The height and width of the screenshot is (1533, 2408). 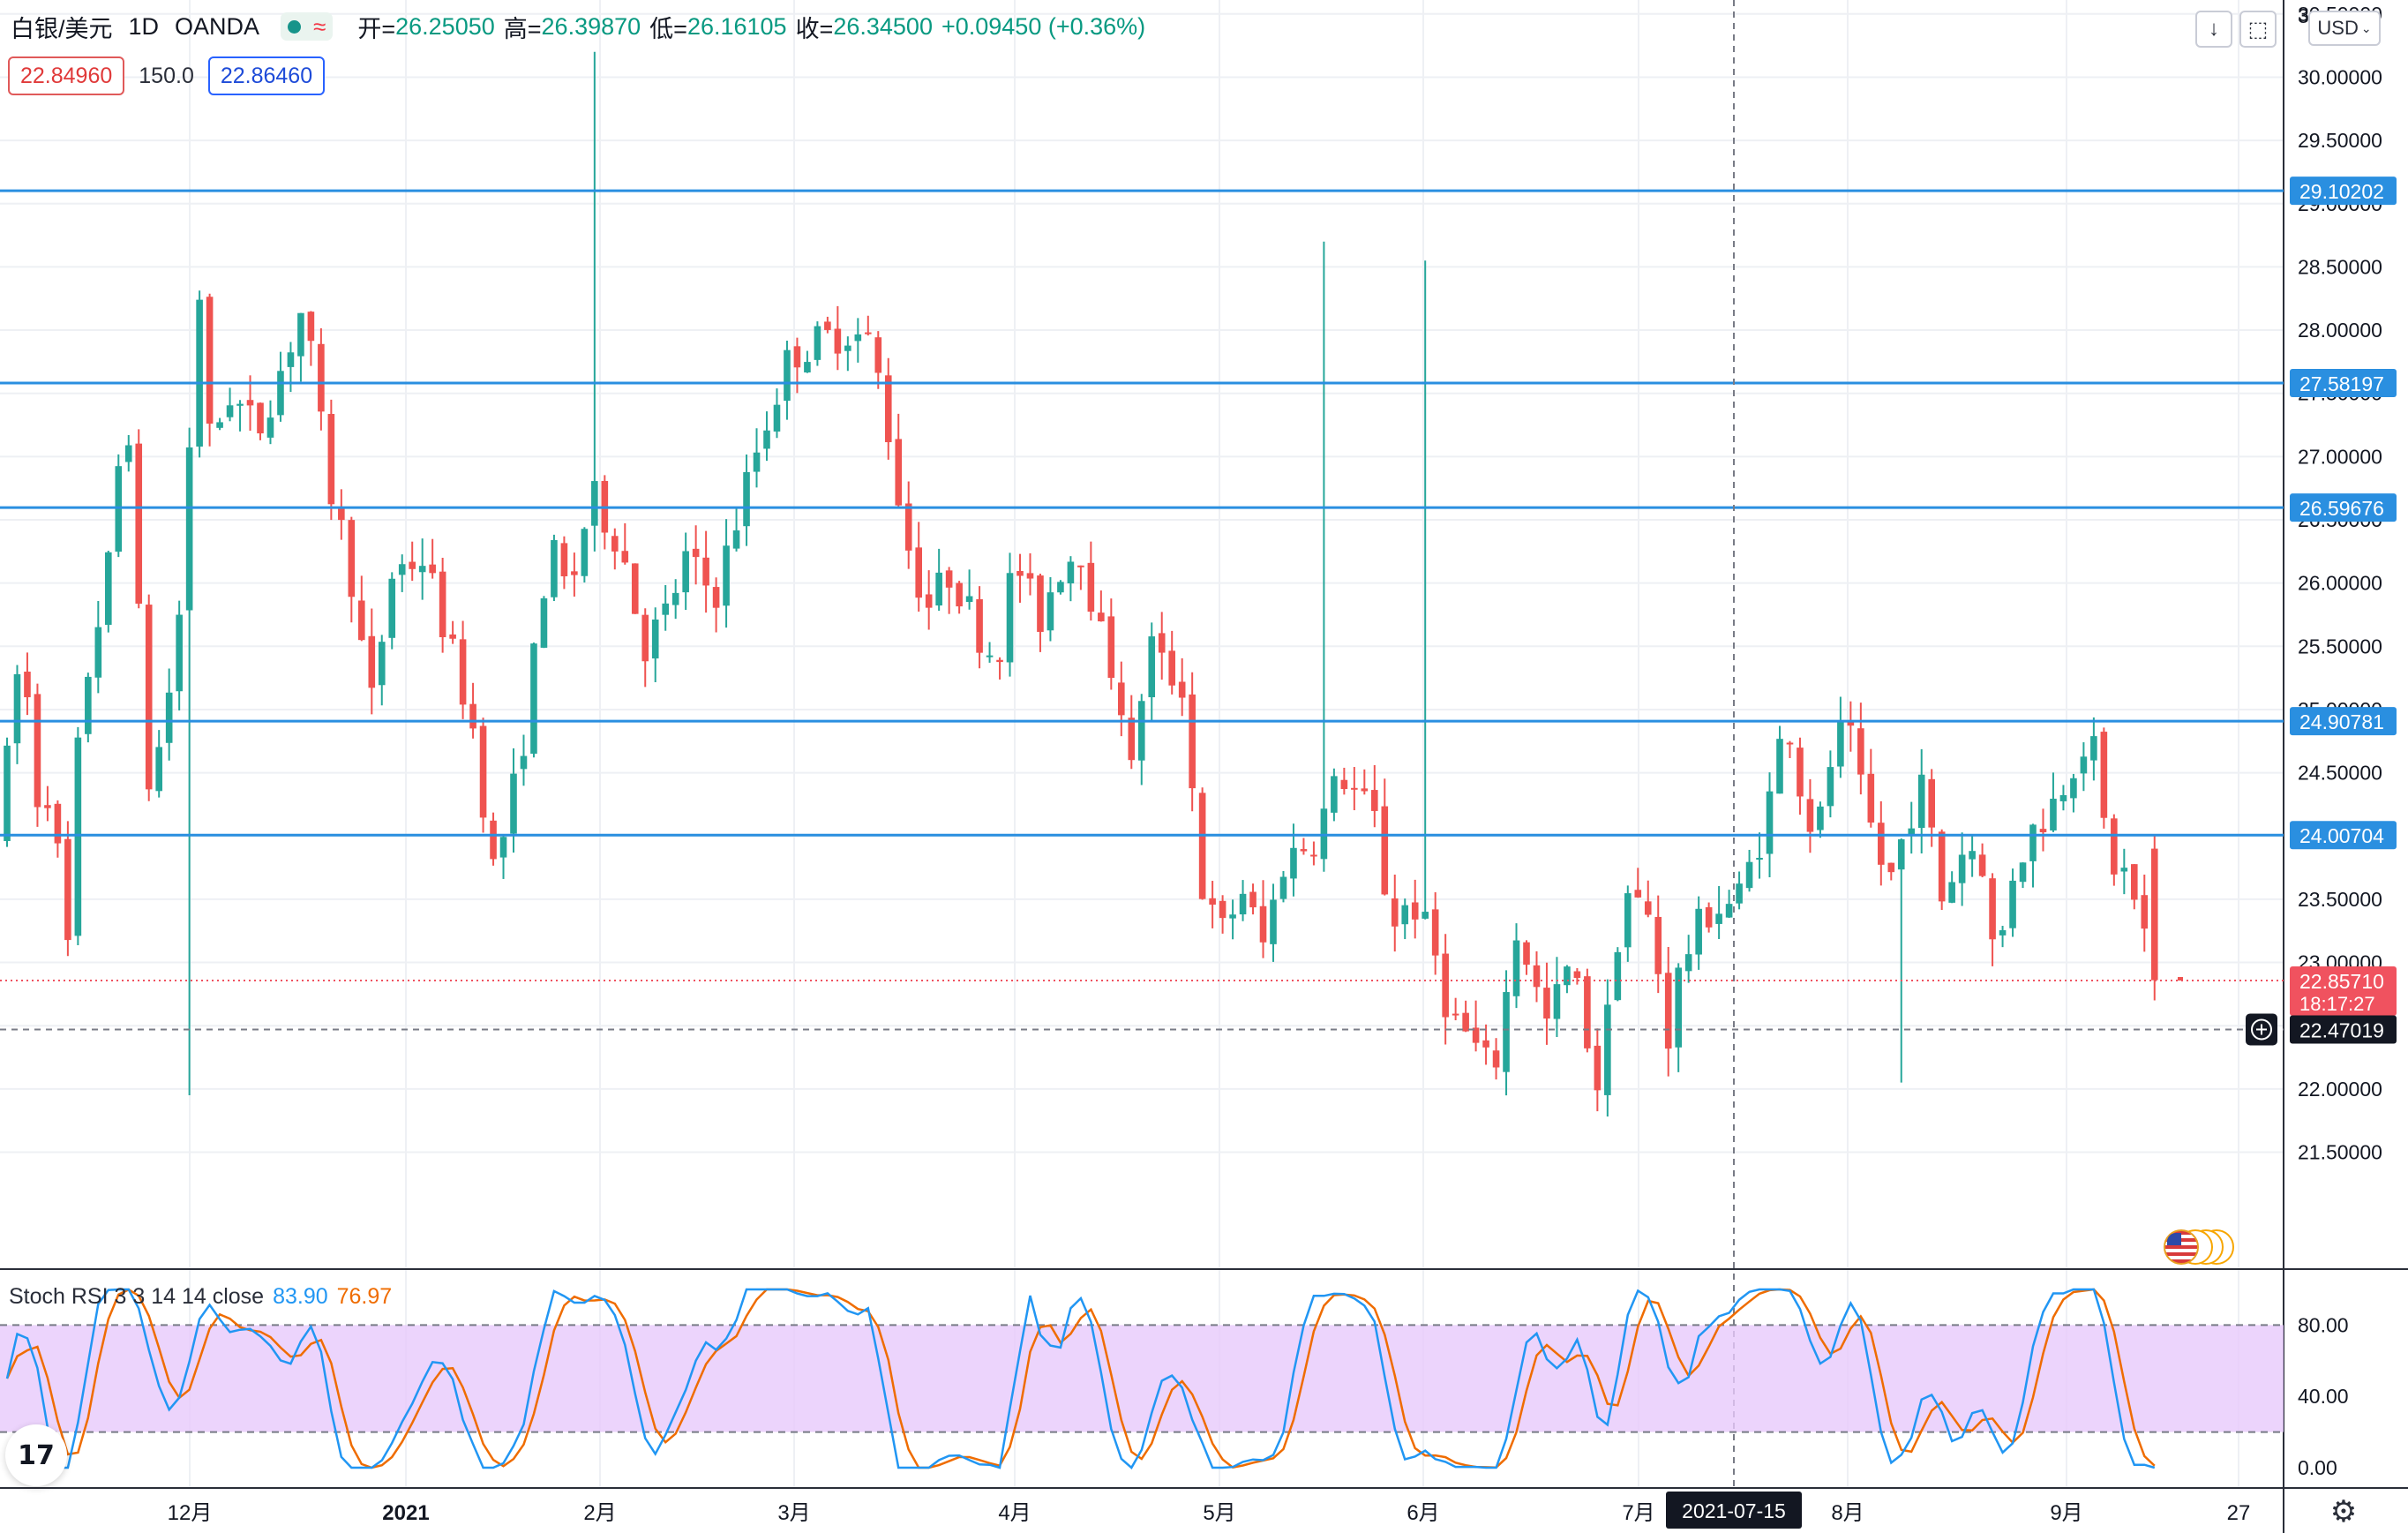 I want to click on us-flag-icon, so click(x=2181, y=1247).